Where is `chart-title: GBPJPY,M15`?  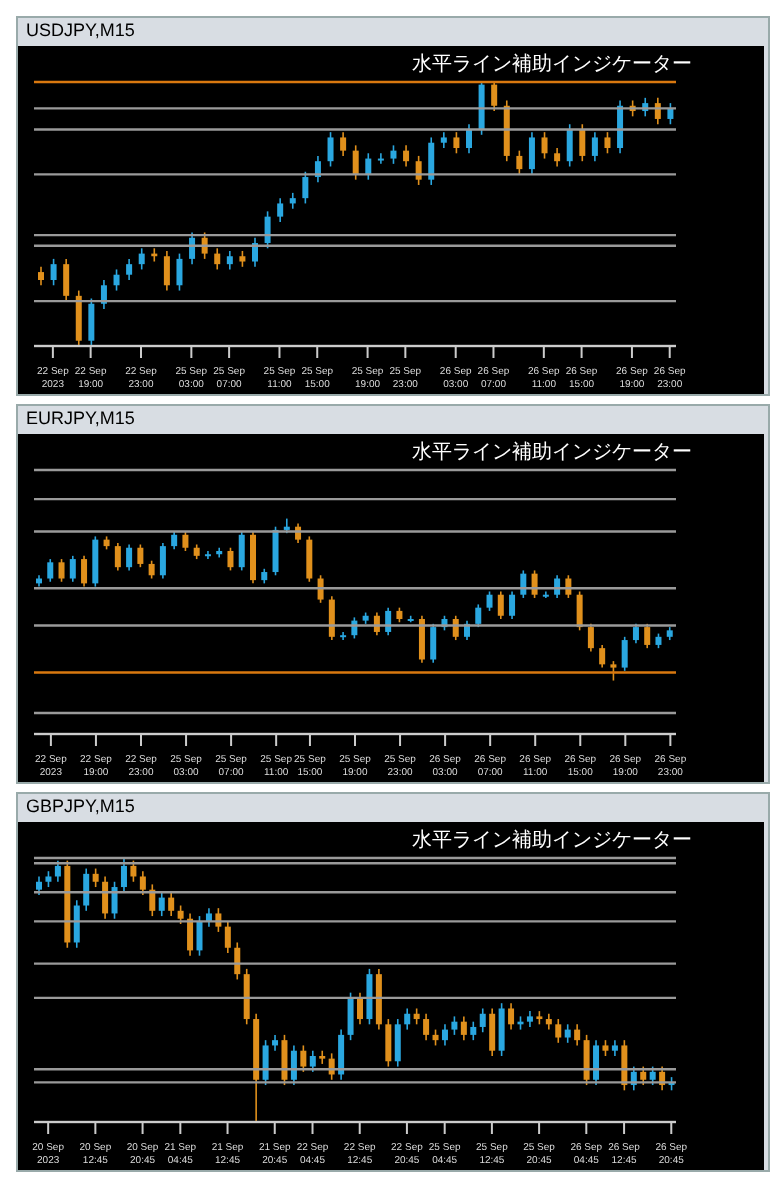
chart-title: GBPJPY,M15 is located at coordinates (80, 807).